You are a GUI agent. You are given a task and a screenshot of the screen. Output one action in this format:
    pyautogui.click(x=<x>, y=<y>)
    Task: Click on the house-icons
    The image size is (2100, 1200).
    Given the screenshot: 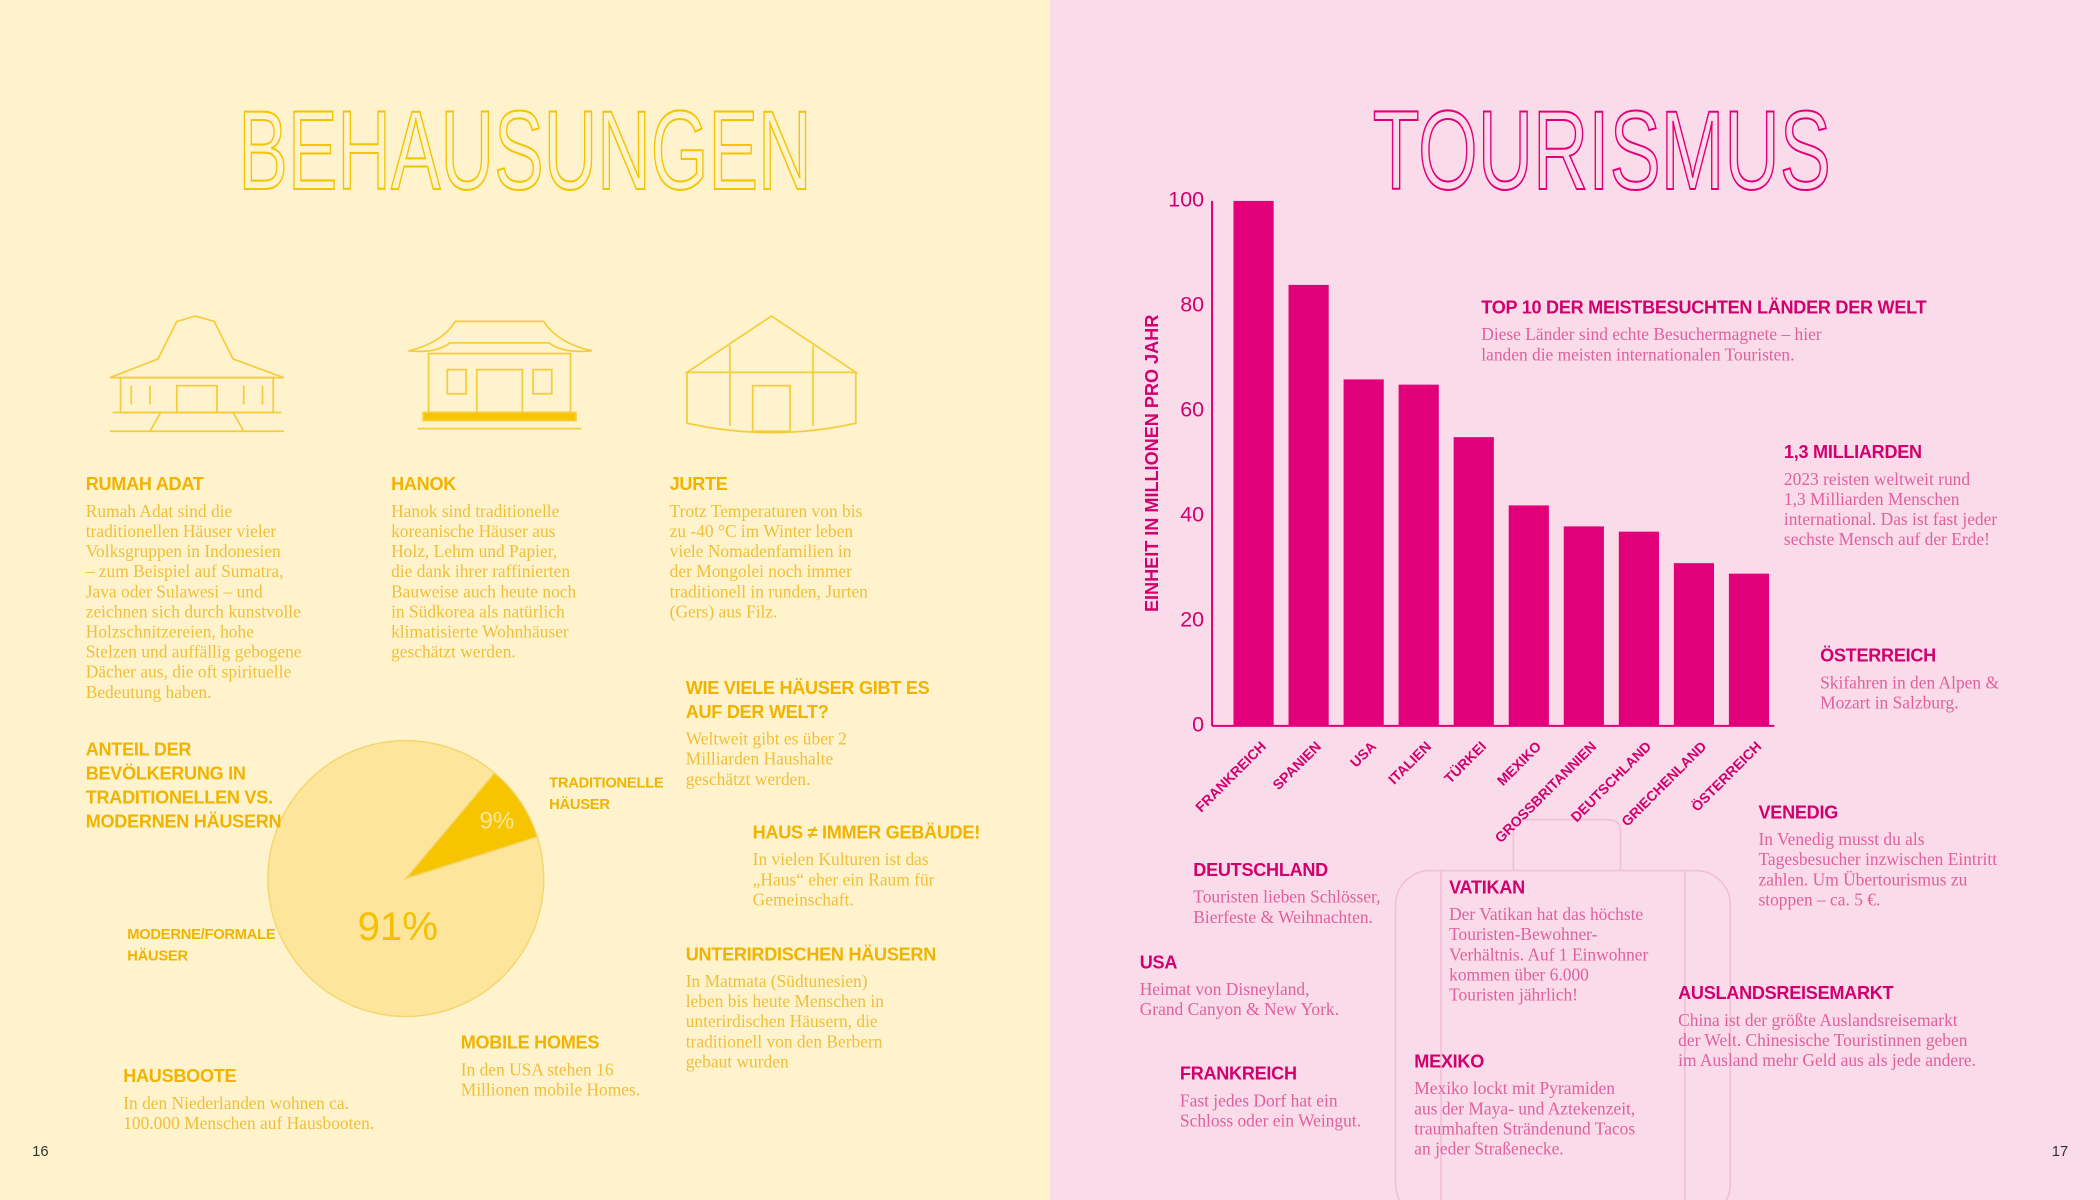 What is the action you would take?
    pyautogui.click(x=484, y=374)
    